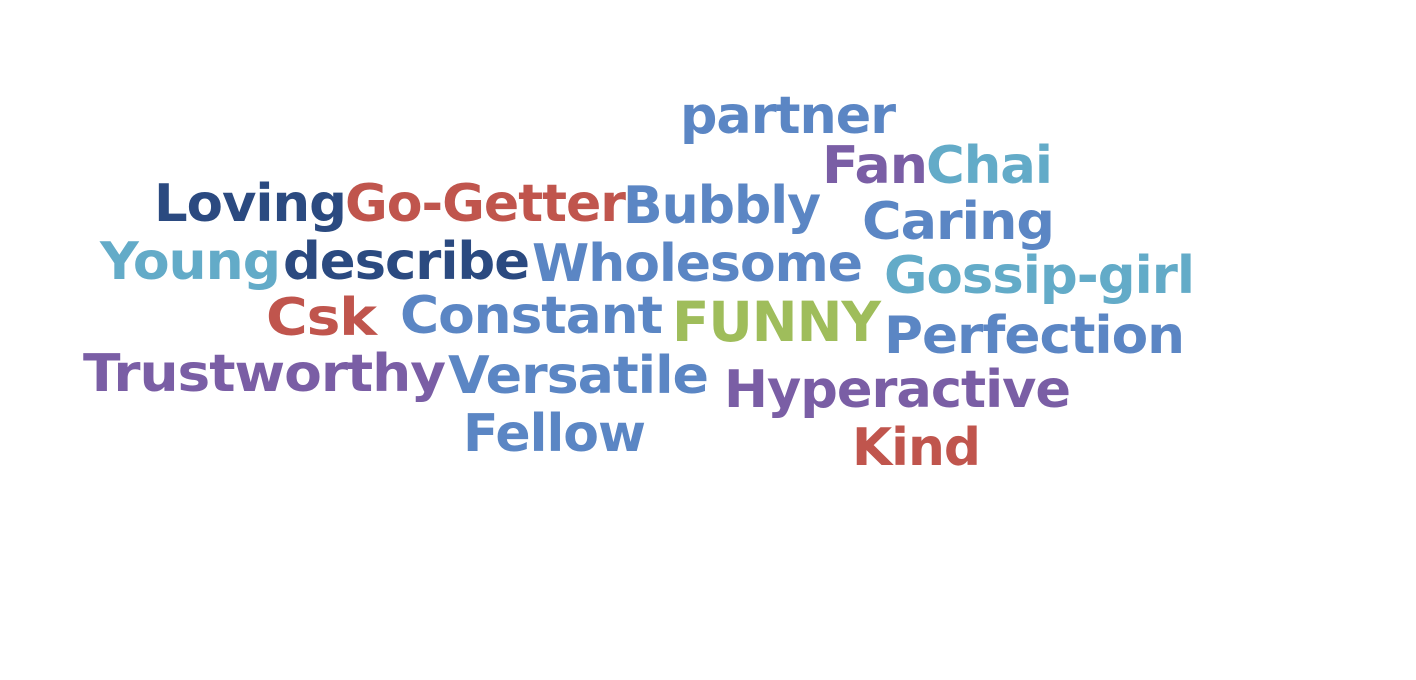  What do you see at coordinates (250, 204) in the screenshot?
I see `word-loving: Loving` at bounding box center [250, 204].